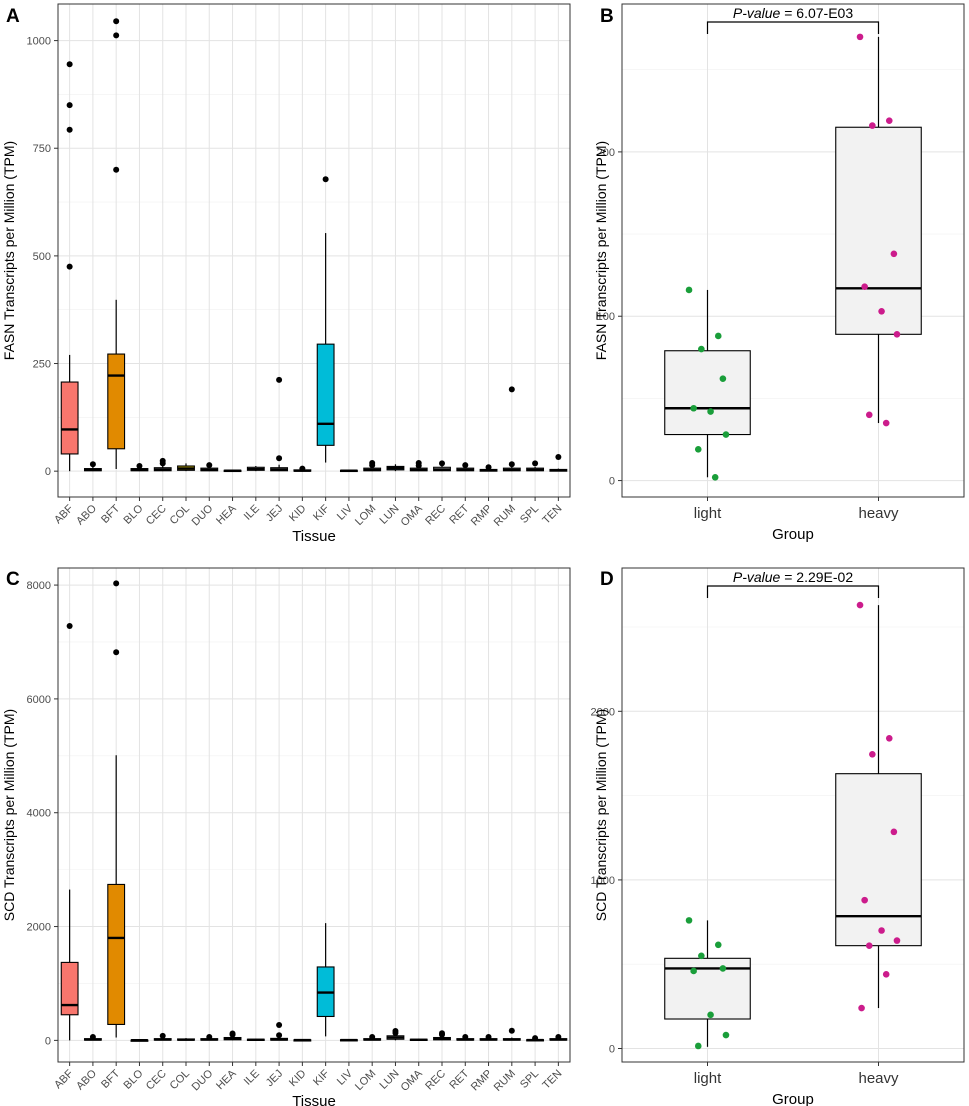  What do you see at coordinates (39, 586) in the screenshot?
I see `y-tick-label: 8000` at bounding box center [39, 586].